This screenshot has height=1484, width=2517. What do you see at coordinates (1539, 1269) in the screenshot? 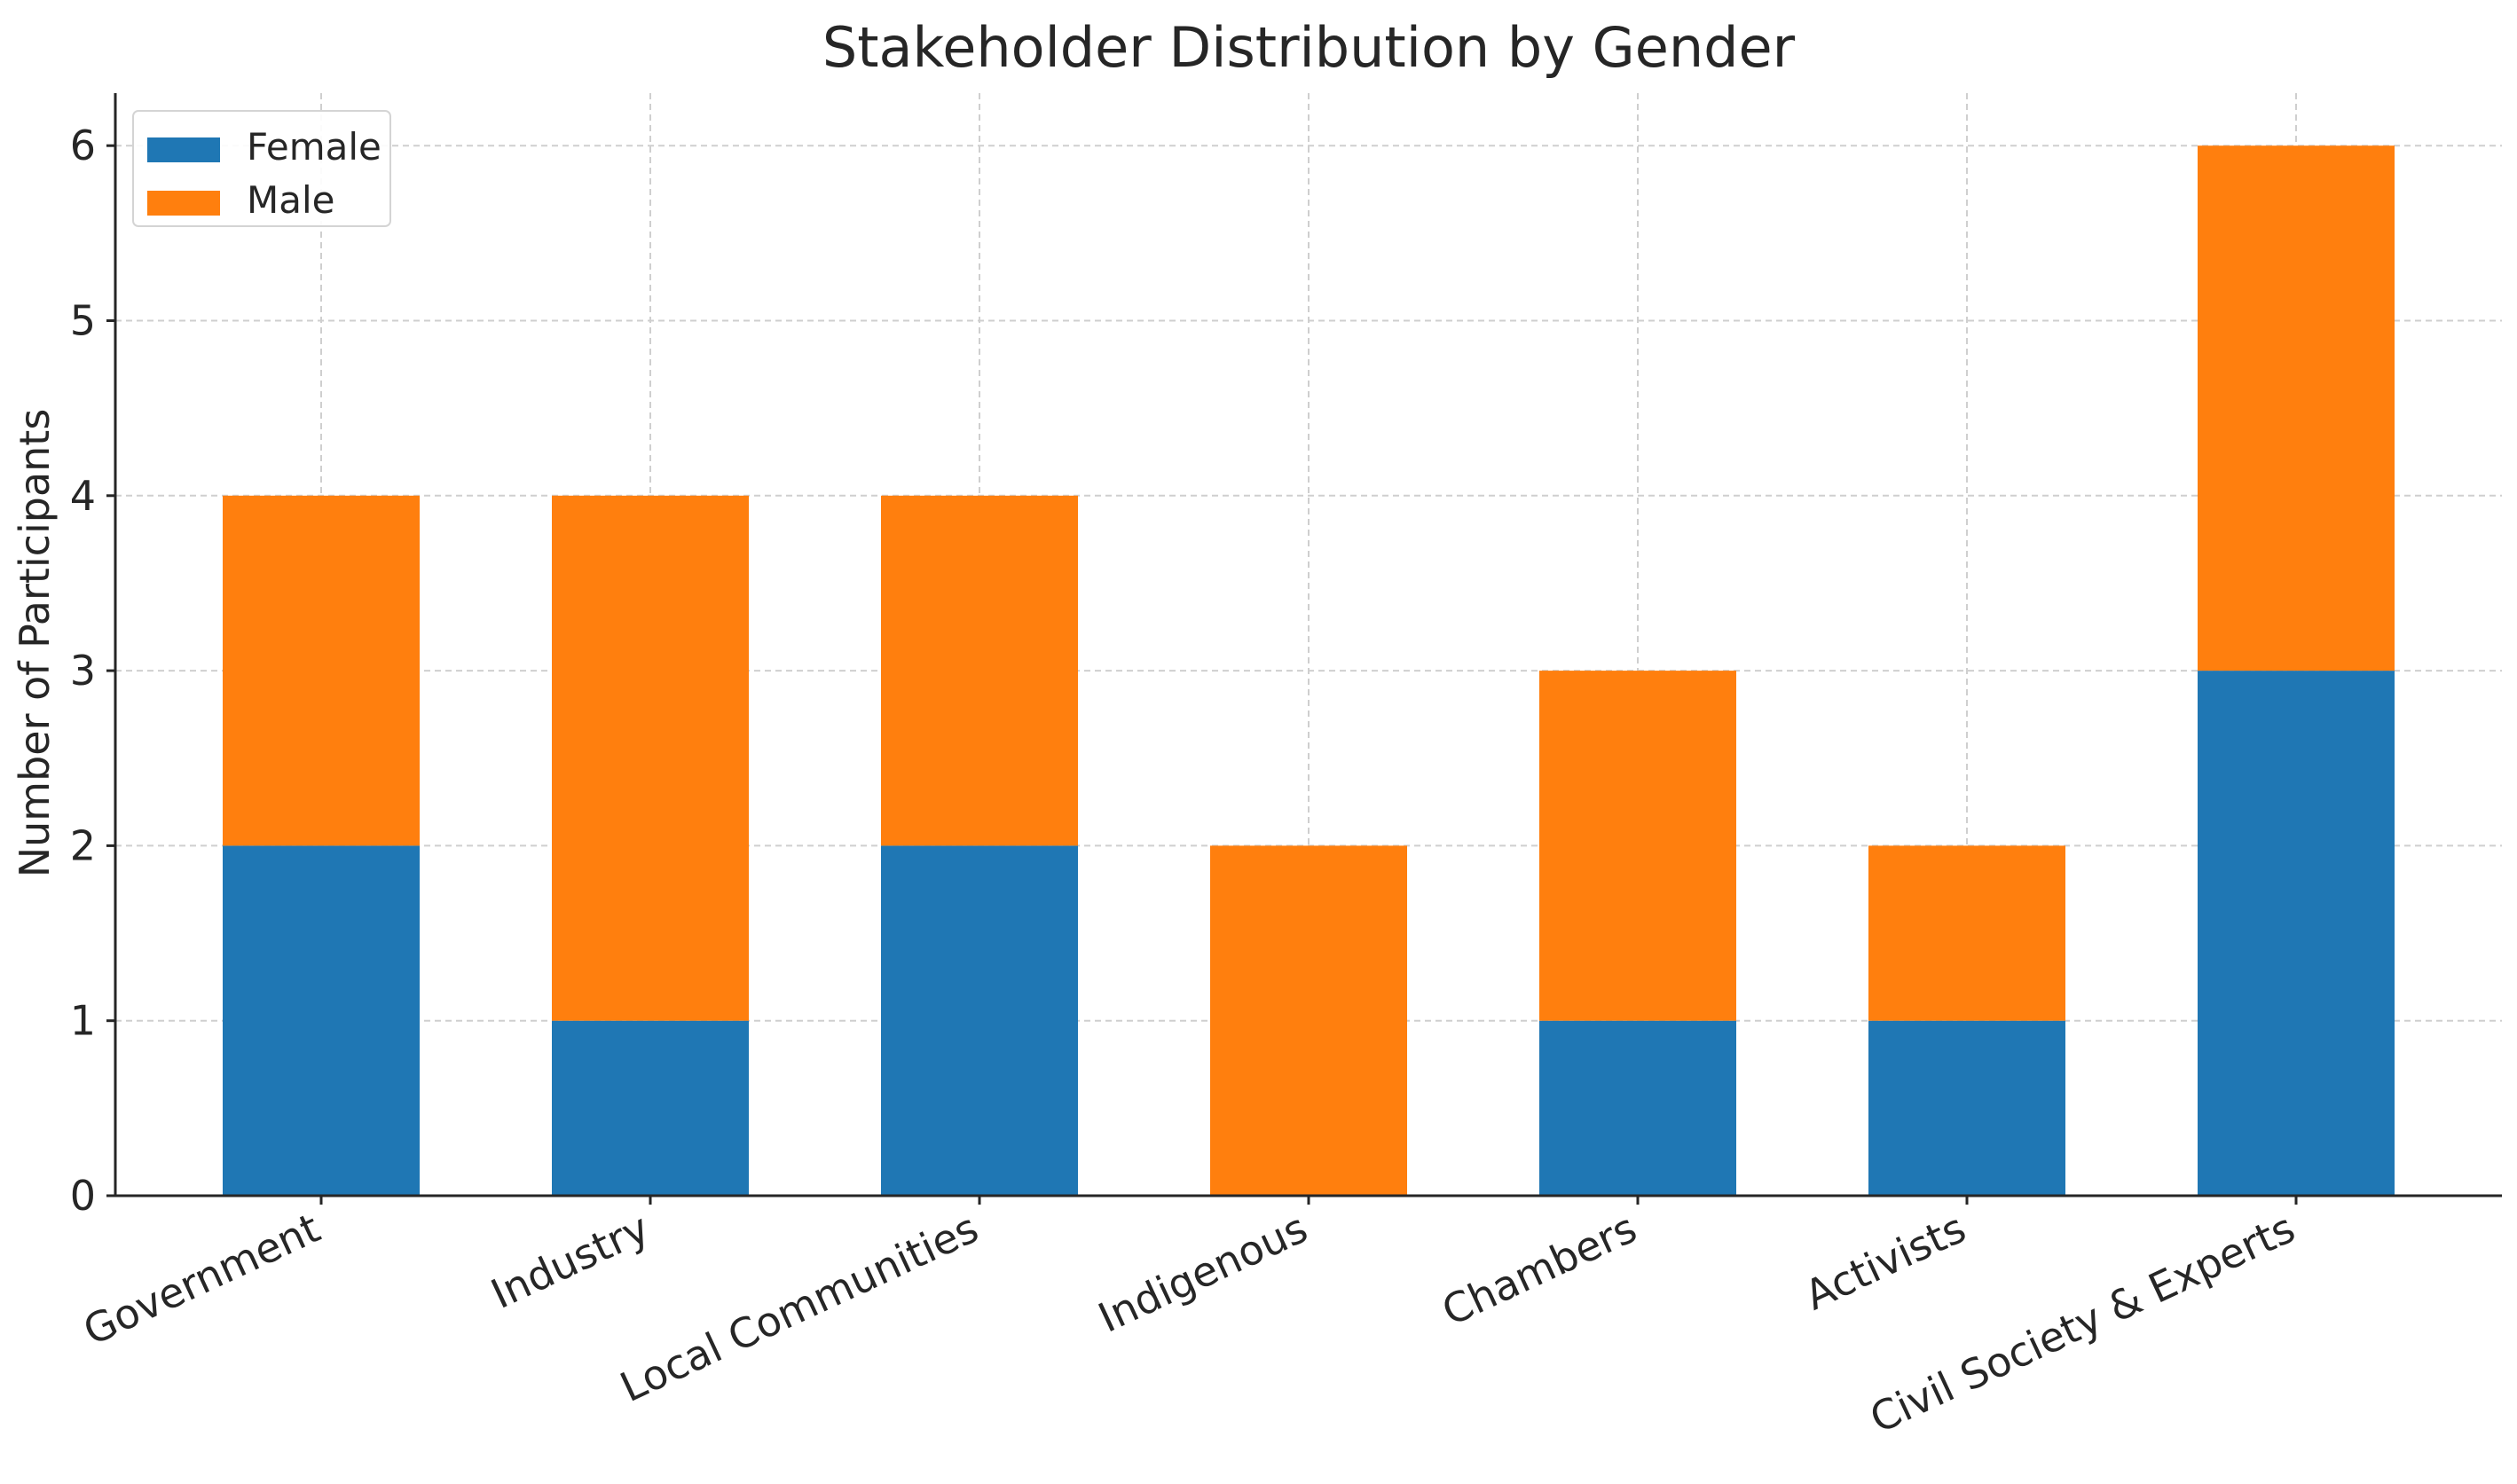
I see `x-tick-label-4: Chambers` at bounding box center [1539, 1269].